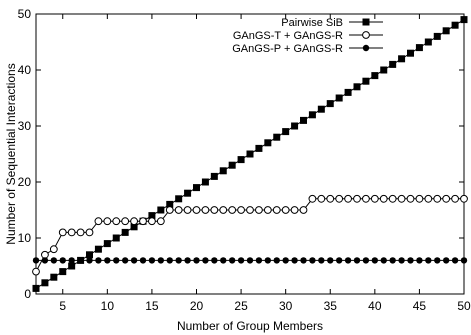  I want to click on x-tick-label: 20, so click(197, 306).